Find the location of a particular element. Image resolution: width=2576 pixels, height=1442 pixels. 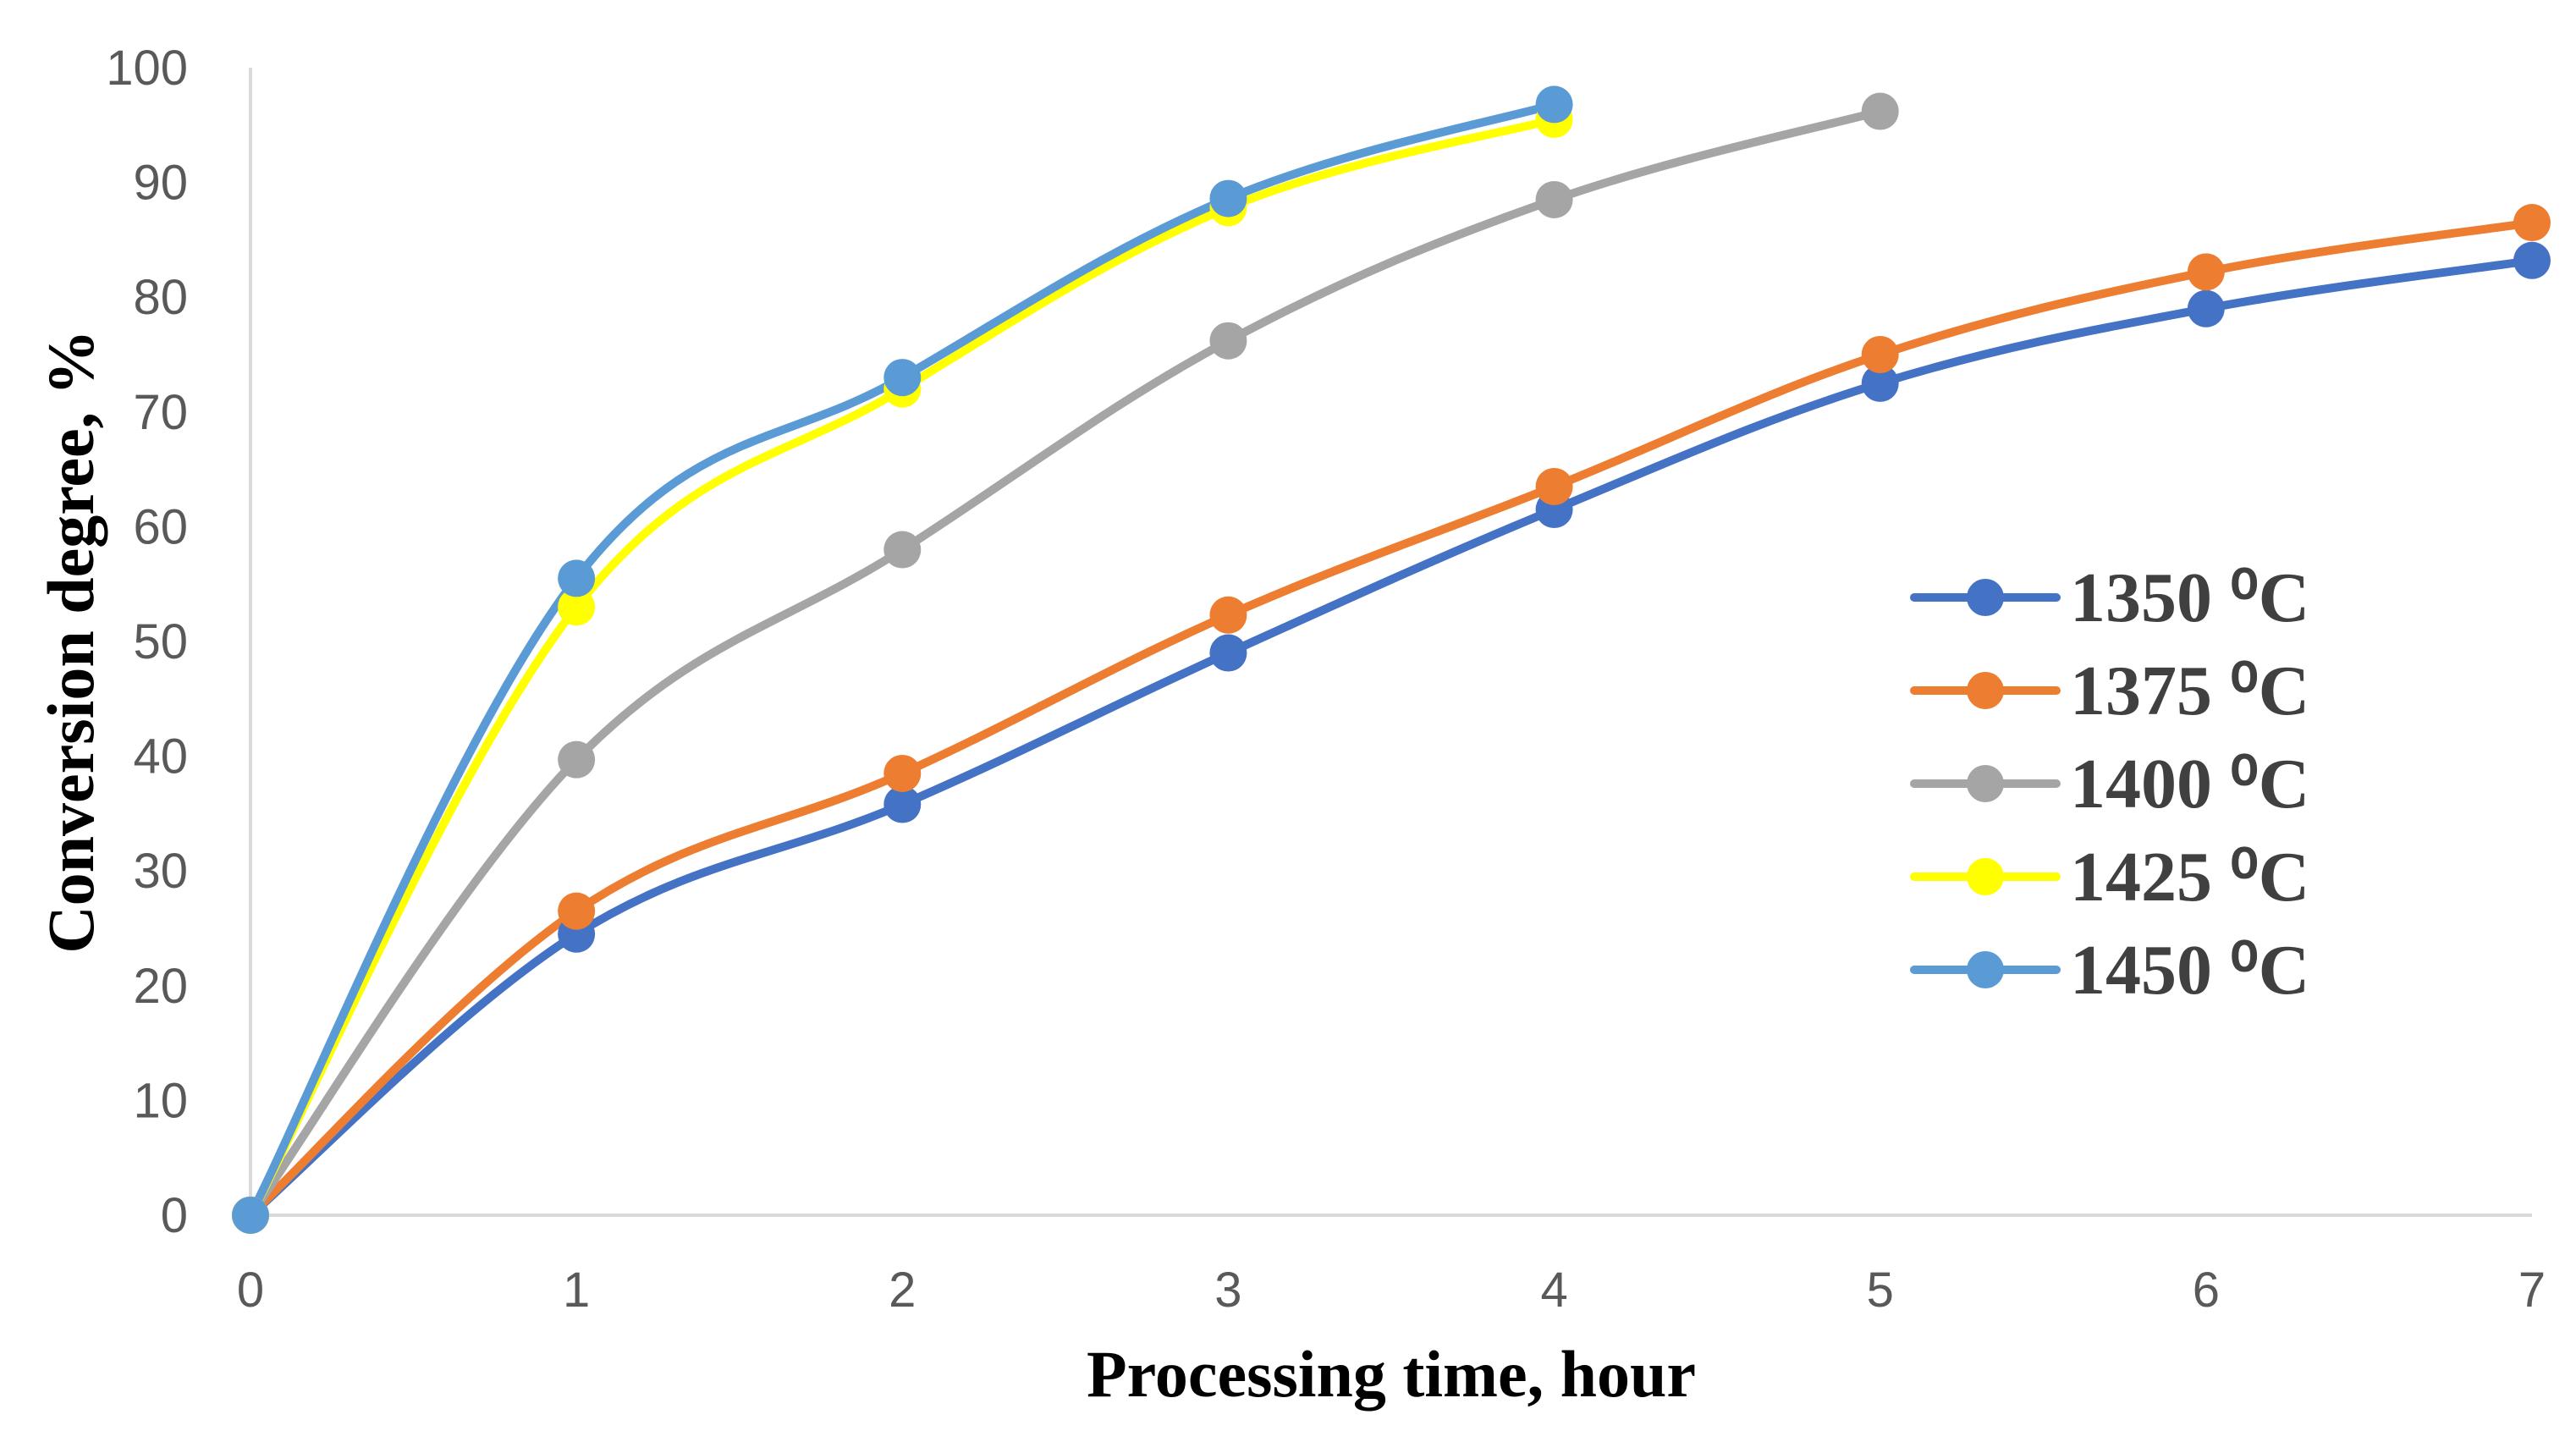

legend: 1350 ⁰C 1375 ⁰C 1400 ⁰C 1425 ⁰C 1450 ⁰C is located at coordinates (2109, 784).